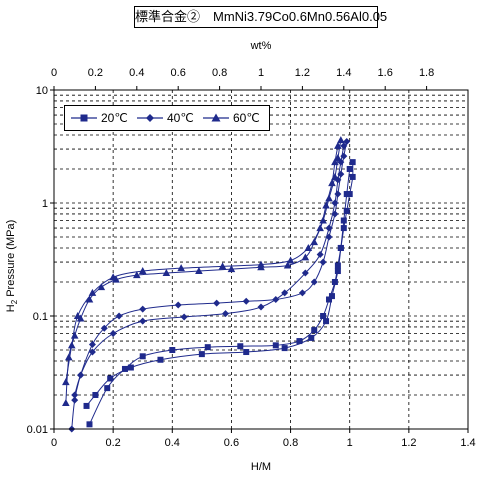  What do you see at coordinates (11, 308) in the screenshot?
I see `y-axis-title-pre: H` at bounding box center [11, 308].